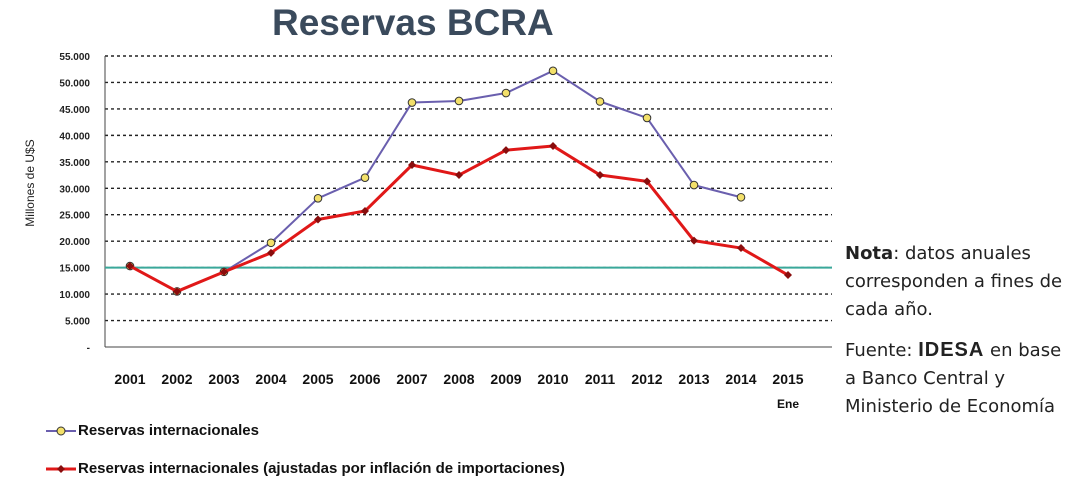 The width and height of the screenshot is (1068, 500). What do you see at coordinates (88, 348) in the screenshot?
I see `y-tick-label: -` at bounding box center [88, 348].